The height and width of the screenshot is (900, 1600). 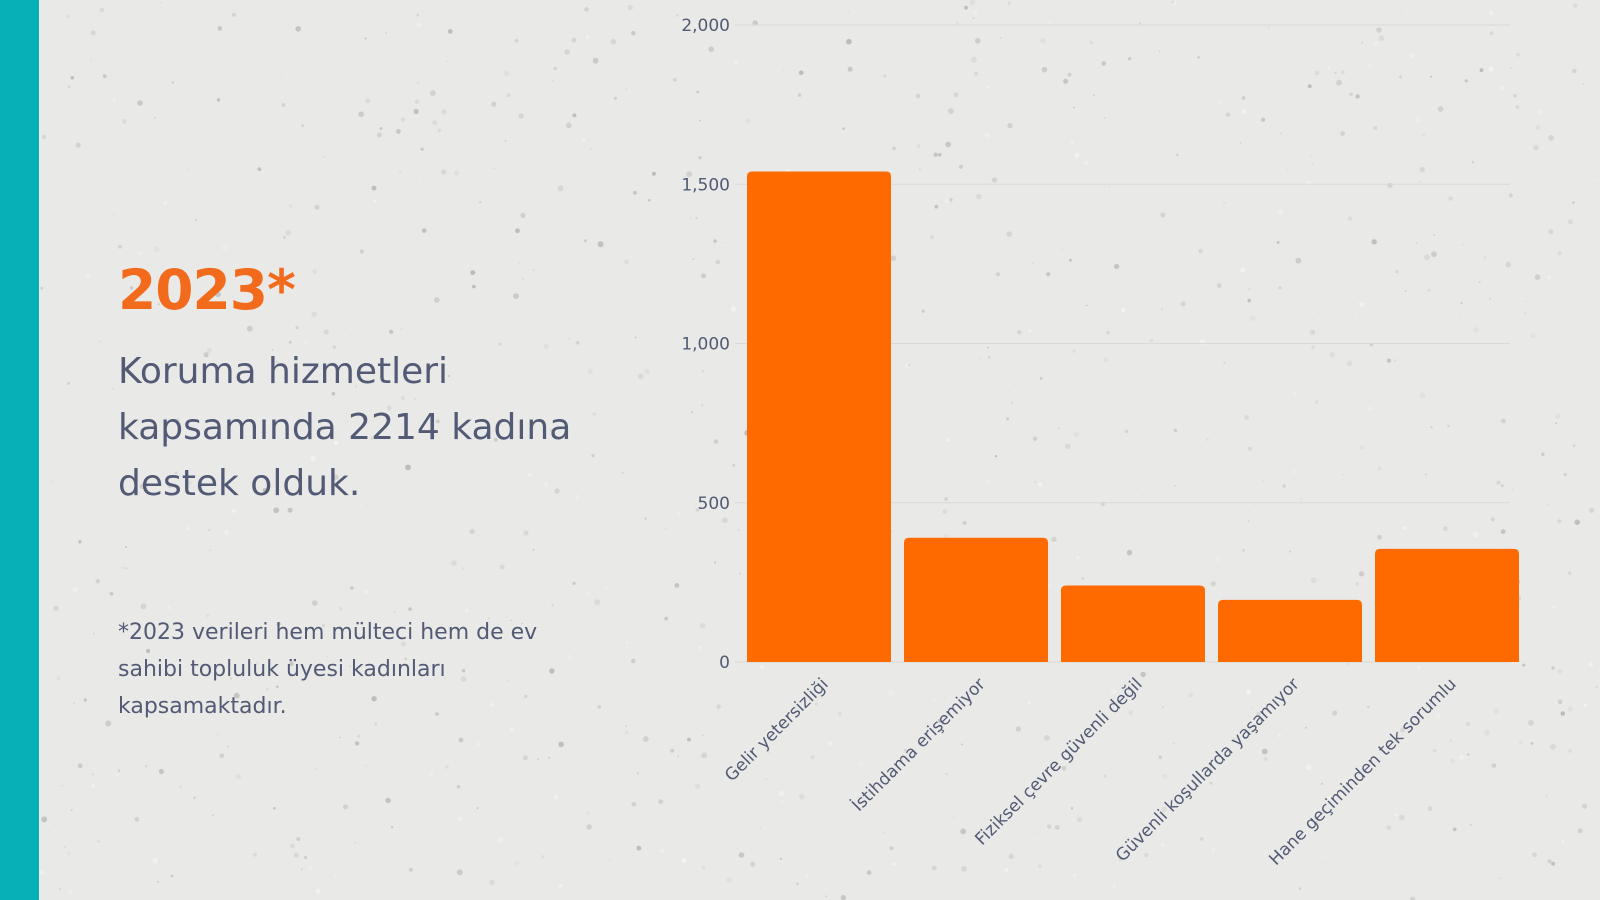 I want to click on y-tick-label: 0, so click(x=724, y=663).